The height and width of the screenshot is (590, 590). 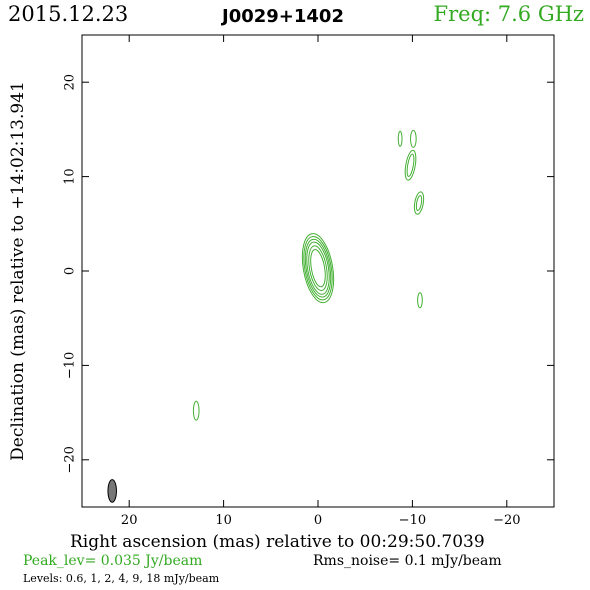 I want to click on y-tick-label: −10, so click(x=70, y=365).